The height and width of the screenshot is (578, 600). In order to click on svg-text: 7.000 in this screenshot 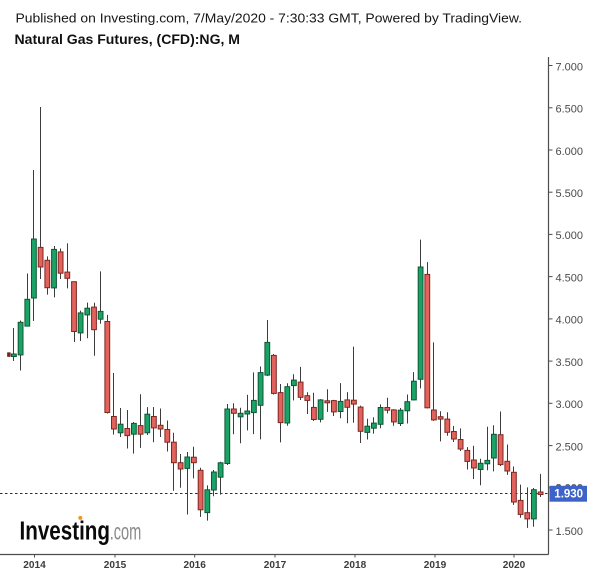, I will do `click(570, 67)`.